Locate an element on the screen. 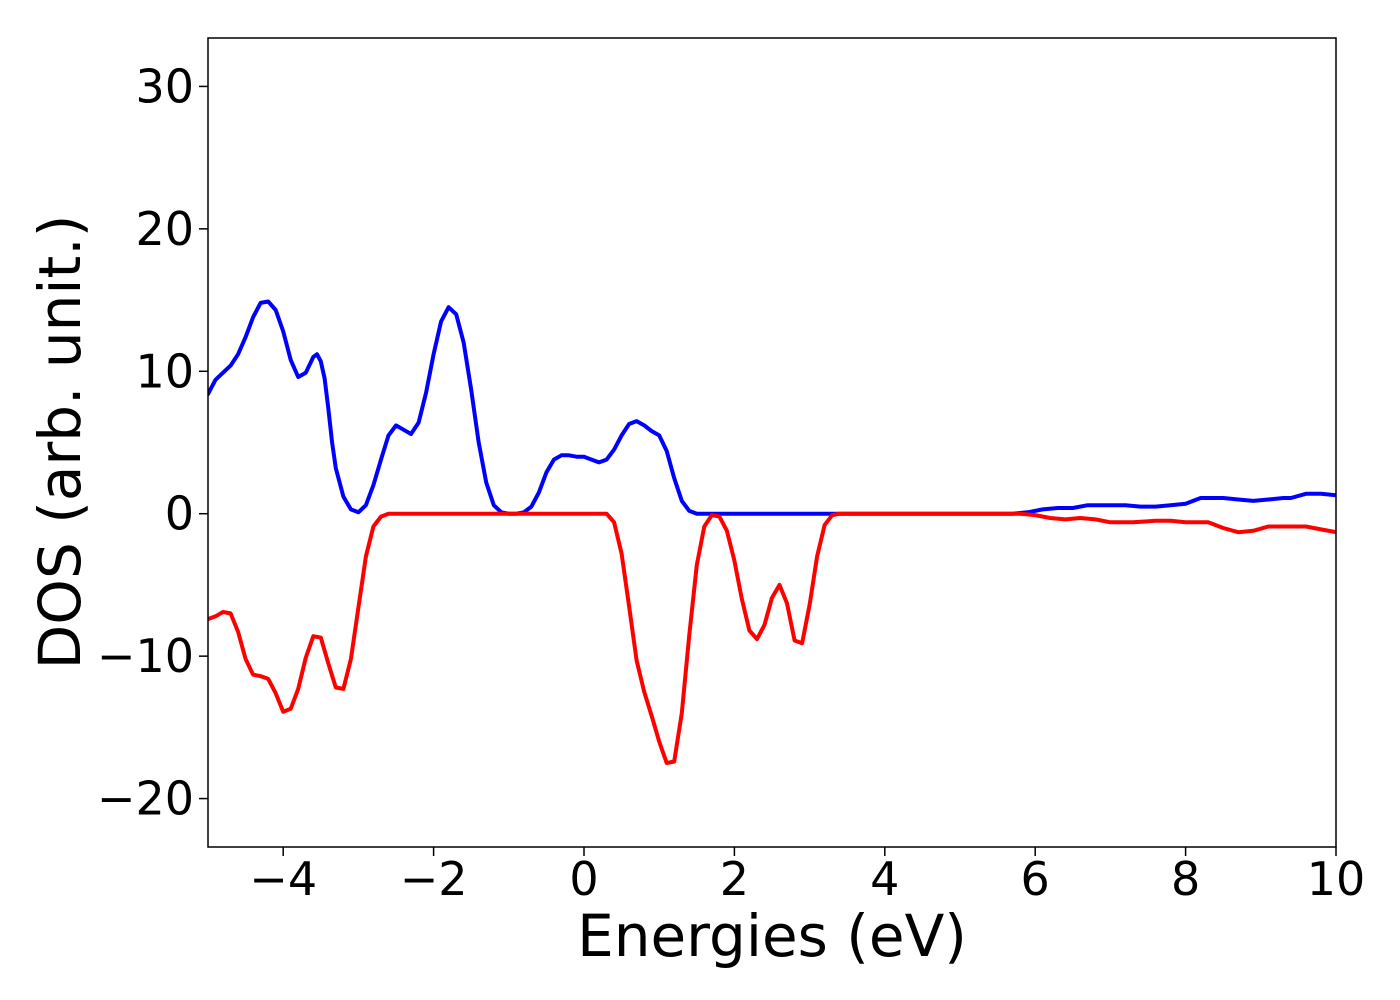 Image resolution: width=1400 pixels, height=1000 pixels. x-tick-label: −2 is located at coordinates (434, 879).